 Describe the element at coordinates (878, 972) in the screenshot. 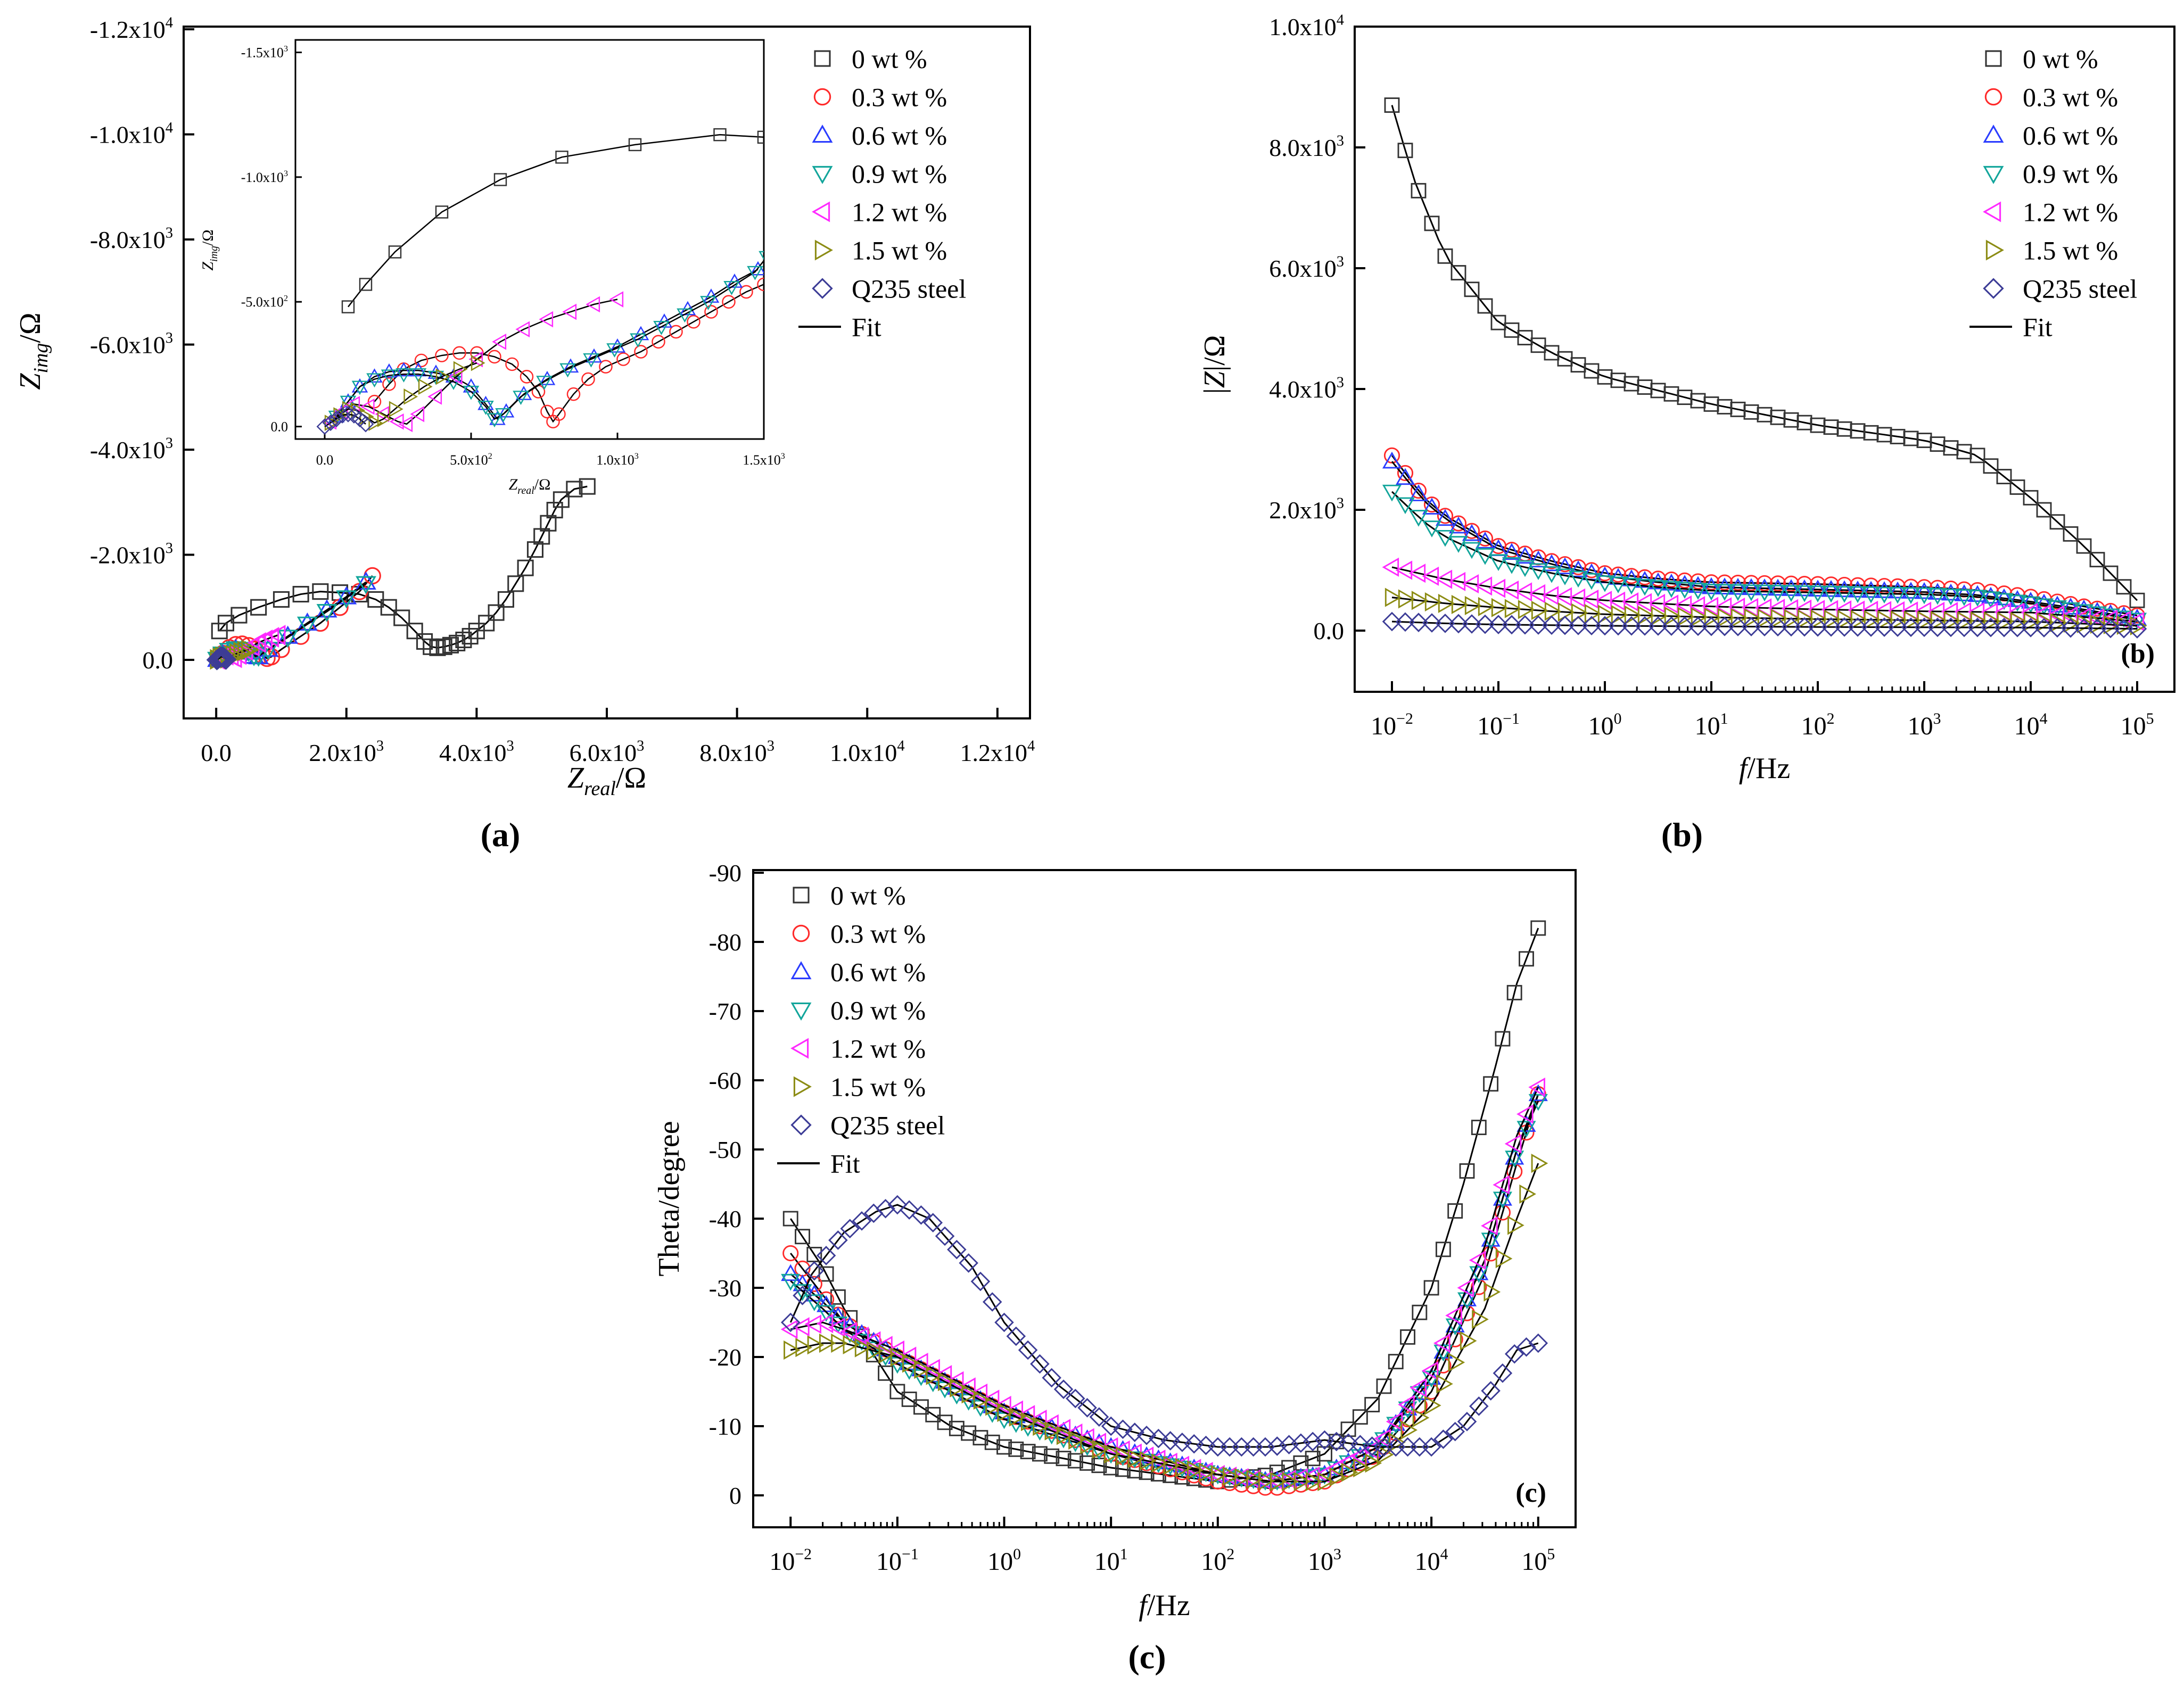

I see `legend-label: 0.6 wt %` at that location.